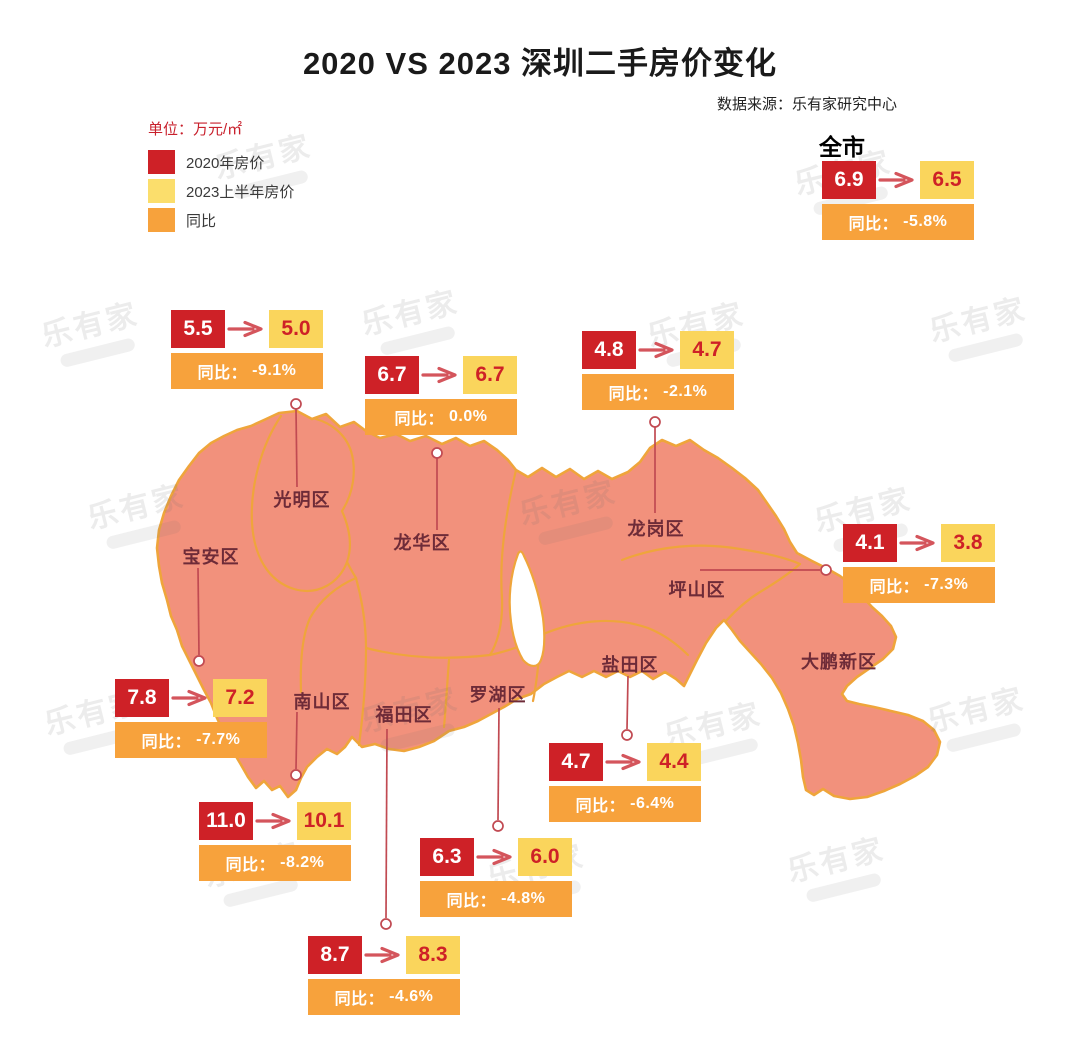 The height and width of the screenshot is (1045, 1080). I want to click on legend-item-yoy: 同比, so click(221, 220).